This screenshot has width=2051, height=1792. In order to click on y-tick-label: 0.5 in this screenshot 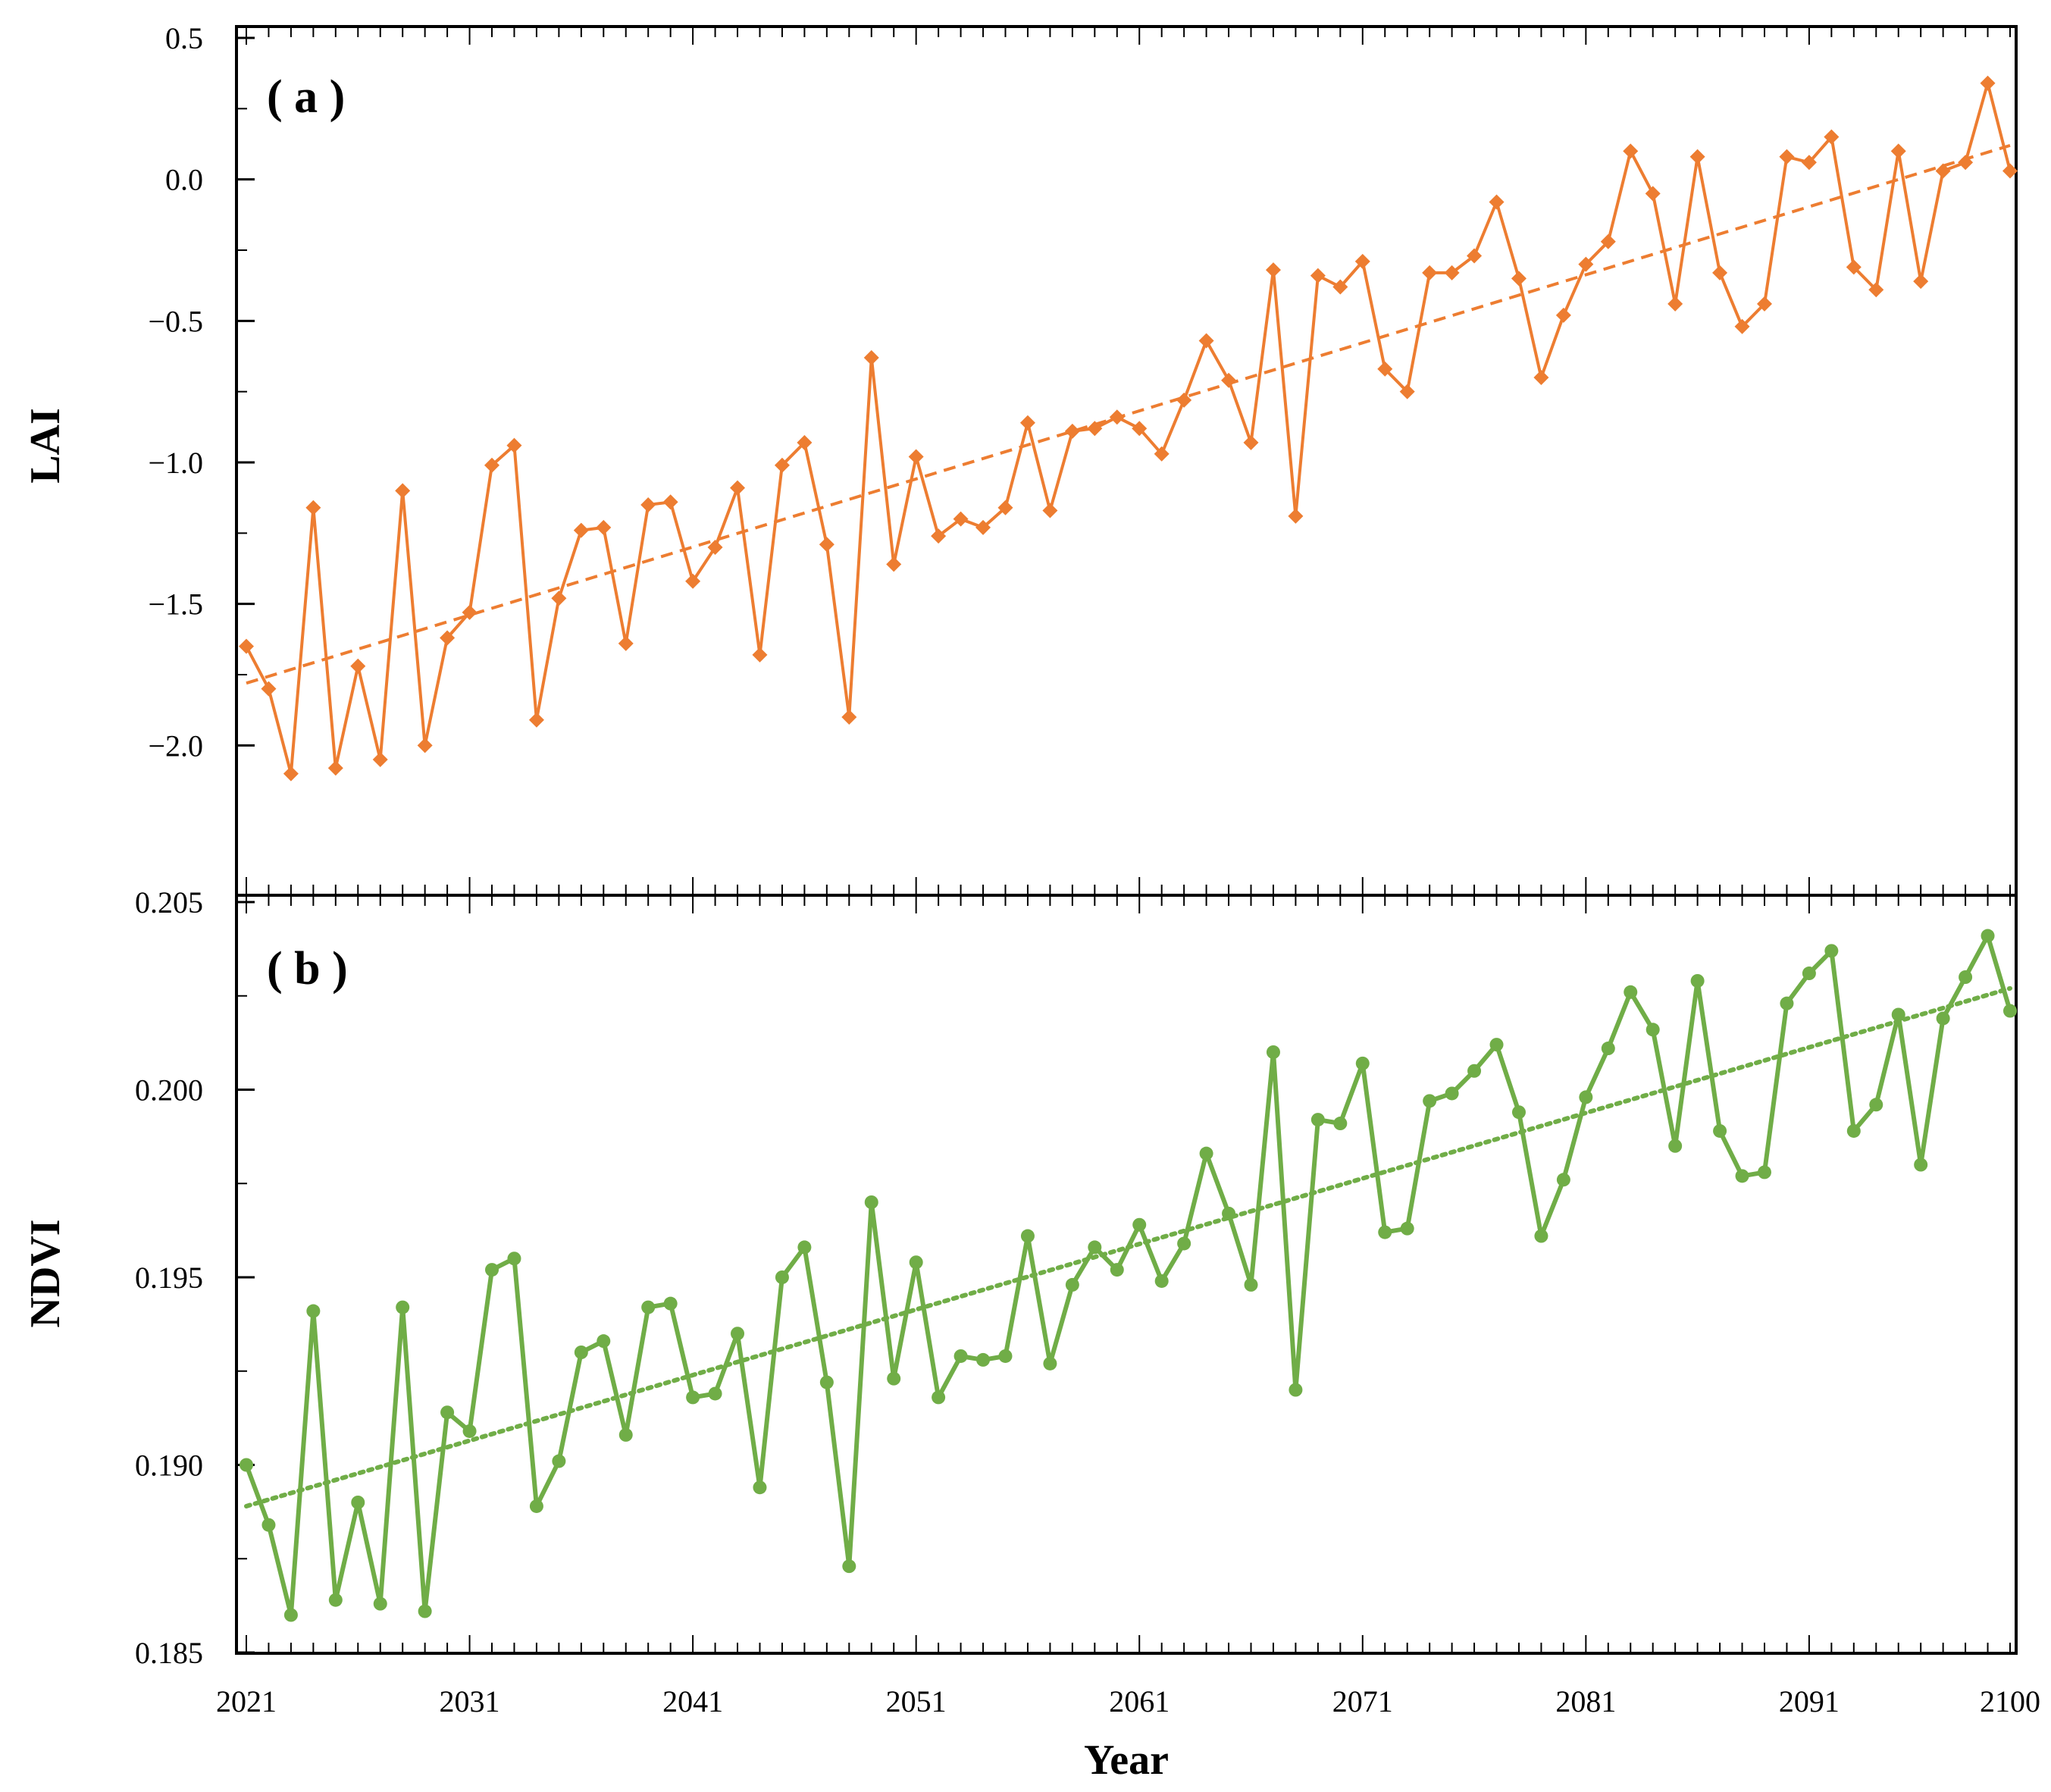, I will do `click(184, 38)`.